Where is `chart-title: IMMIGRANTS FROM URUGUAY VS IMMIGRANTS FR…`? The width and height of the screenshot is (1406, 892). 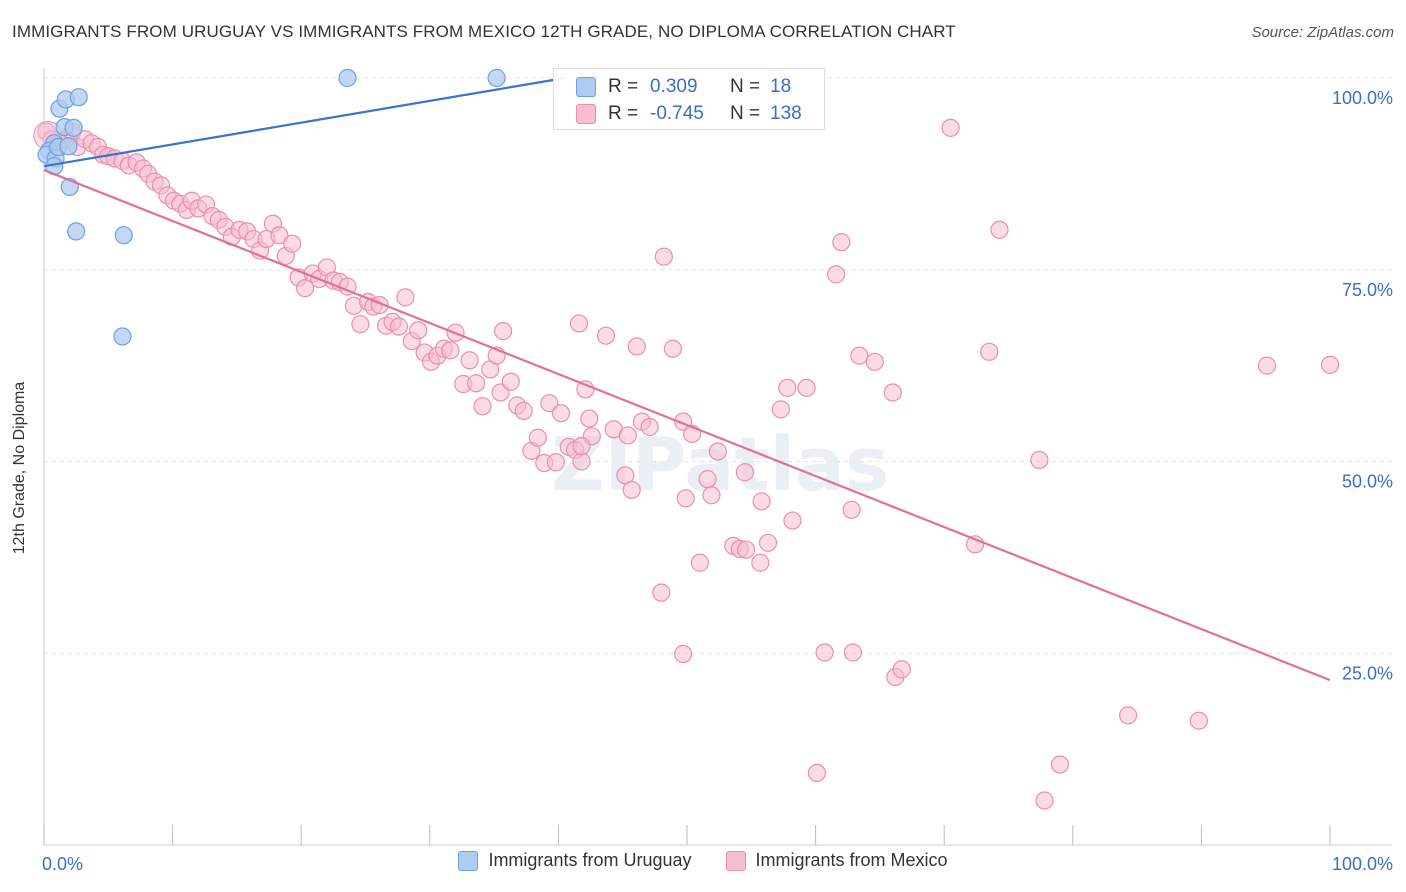
chart-title: IMMIGRANTS FROM URUGUAY VS IMMIGRANTS FR… is located at coordinates (484, 31).